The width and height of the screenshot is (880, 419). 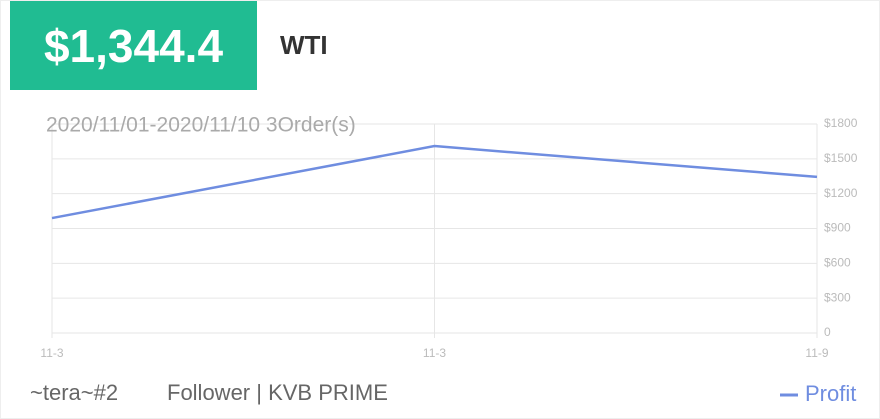 I want to click on amount: $1,344.4, so click(x=133, y=45).